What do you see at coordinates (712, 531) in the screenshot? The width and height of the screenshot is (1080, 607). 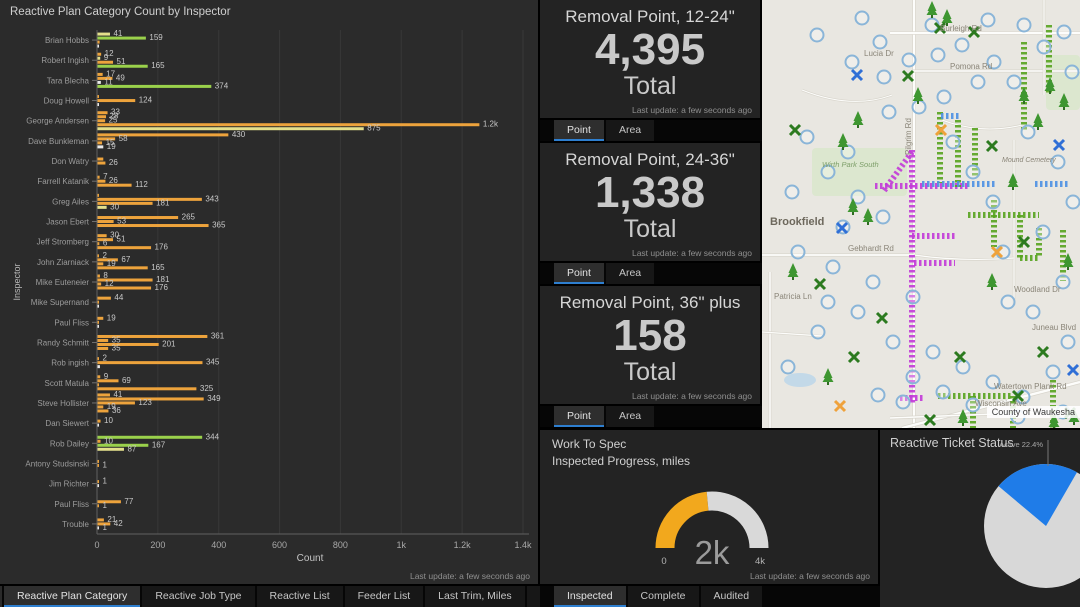 I see `inspected-progress-gauge: 0 4k 2k` at bounding box center [712, 531].